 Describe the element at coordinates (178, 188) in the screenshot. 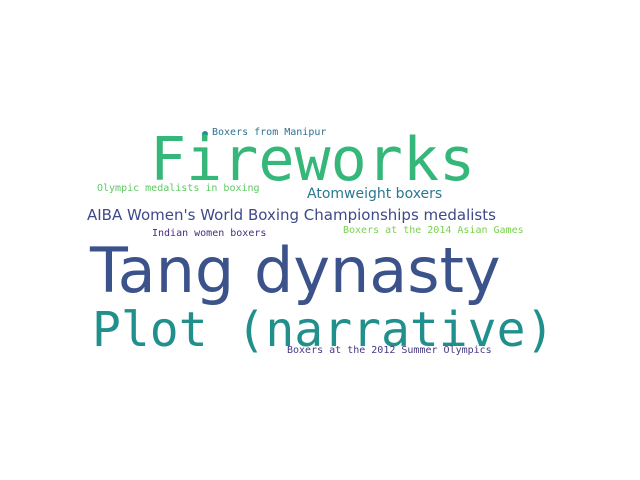

I see `word-olympic-medalists-in-boxing: Olympic medalists in boxing` at that location.